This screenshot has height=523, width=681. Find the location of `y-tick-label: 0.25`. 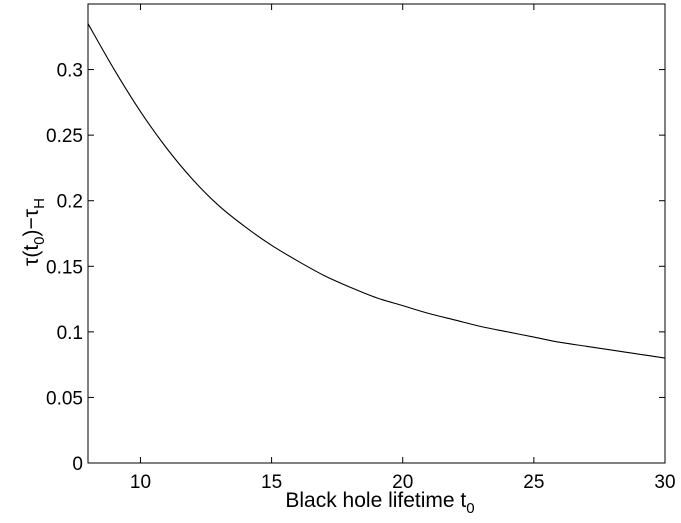

y-tick-label: 0.25 is located at coordinates (64, 136).